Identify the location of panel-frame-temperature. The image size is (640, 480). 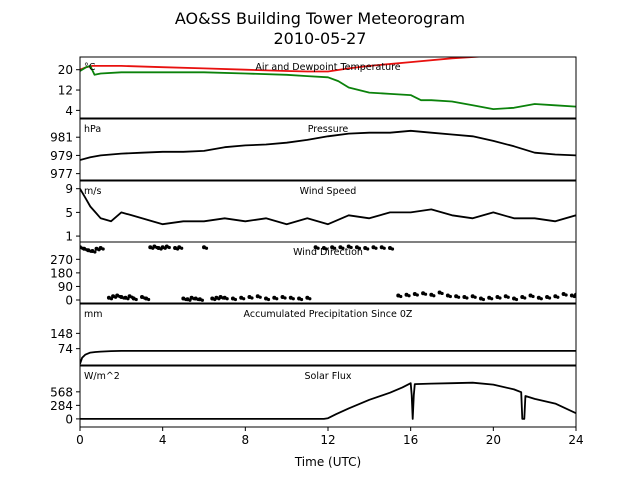
(328, 87).